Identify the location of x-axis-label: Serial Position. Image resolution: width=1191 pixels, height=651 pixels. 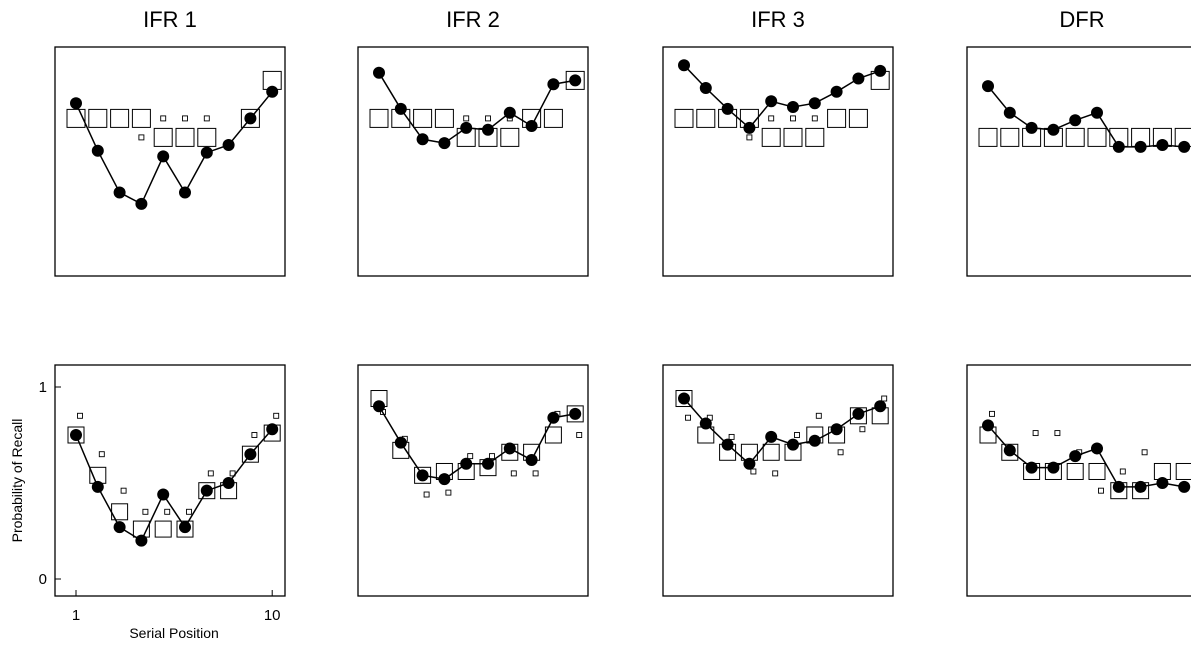
(174, 633).